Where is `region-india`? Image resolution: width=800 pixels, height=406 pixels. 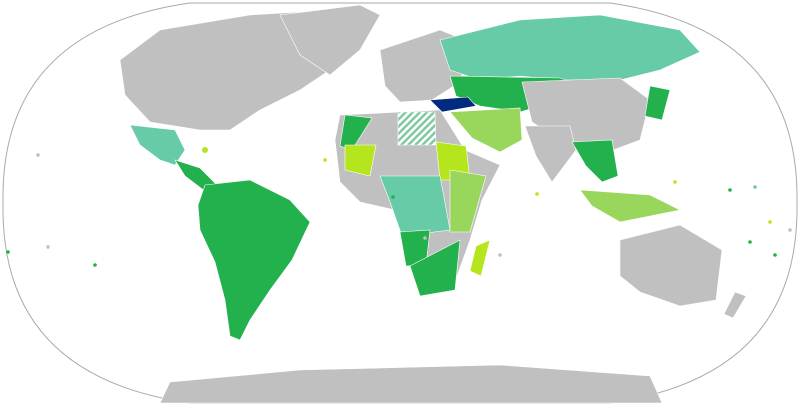
region-india is located at coordinates (550, 154).